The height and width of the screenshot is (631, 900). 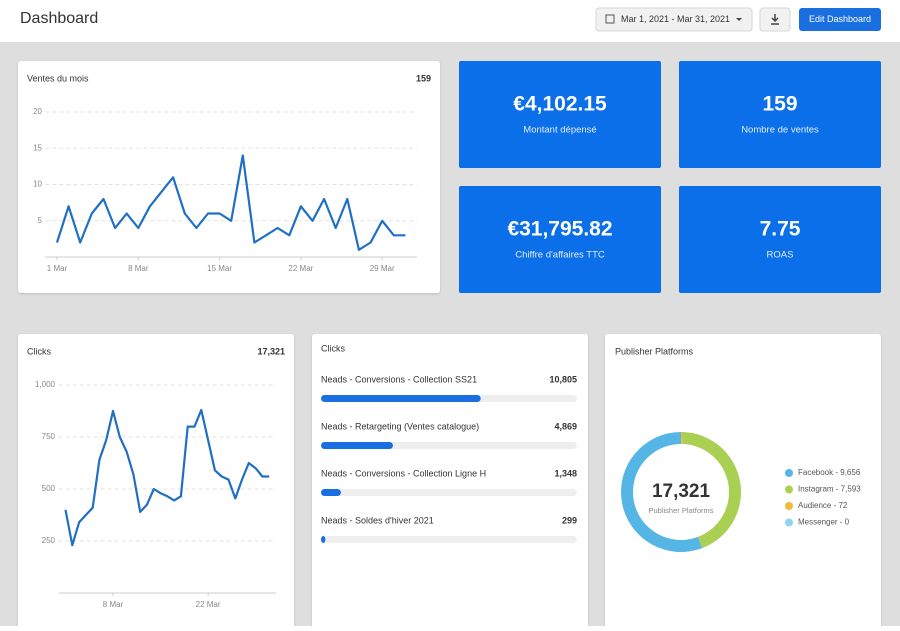 What do you see at coordinates (423, 78) in the screenshot?
I see `card-total: 159` at bounding box center [423, 78].